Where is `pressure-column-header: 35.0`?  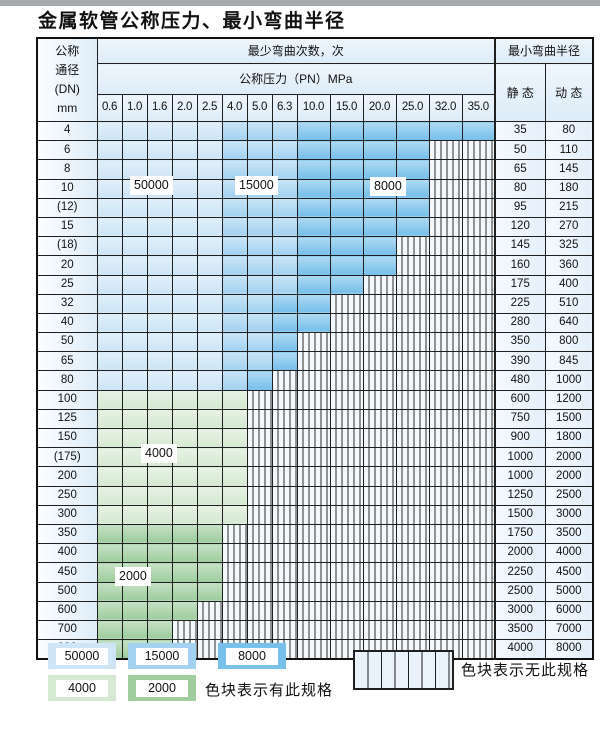 pressure-column-header: 35.0 is located at coordinates (478, 108).